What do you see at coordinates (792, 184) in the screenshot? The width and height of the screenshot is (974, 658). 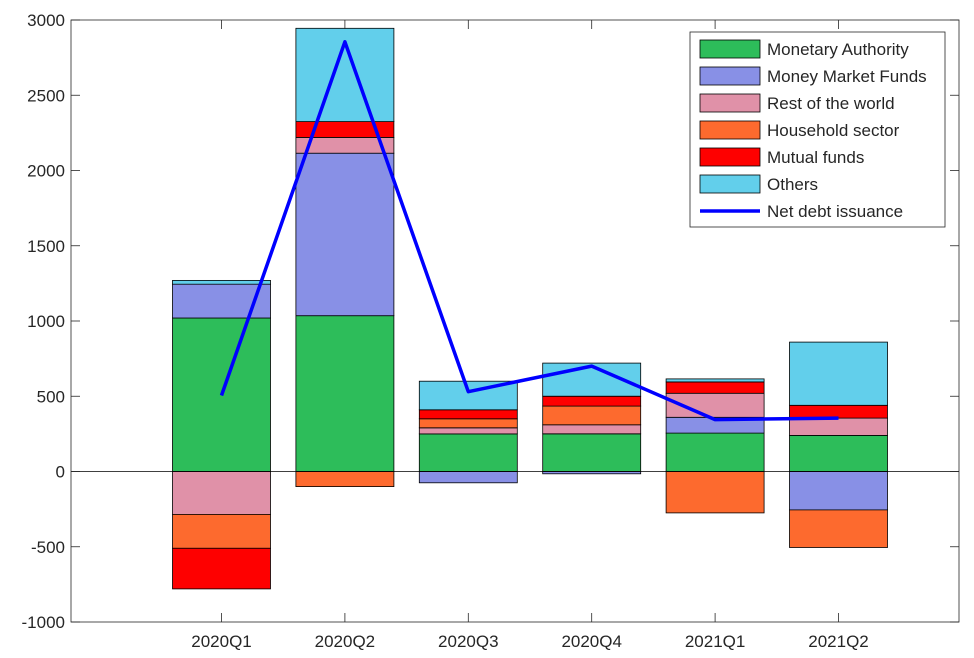 I see `legend-label: Others` at bounding box center [792, 184].